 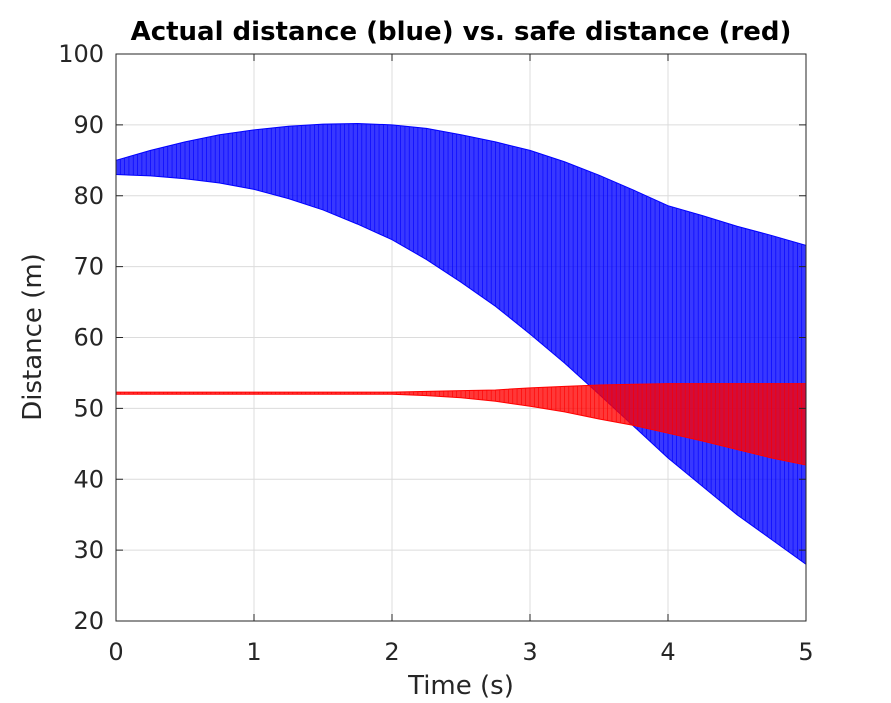 I want to click on y-tick-label: 90, so click(x=88, y=125).